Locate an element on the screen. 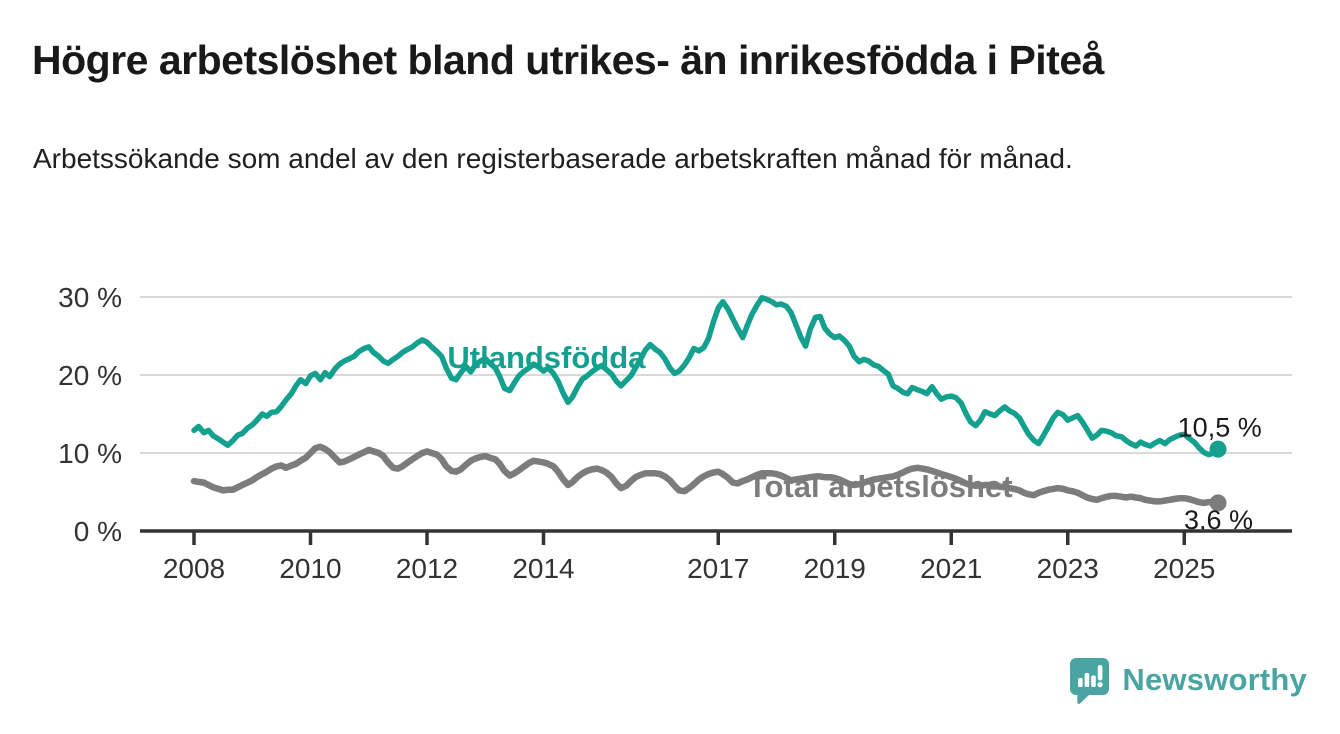 This screenshot has height=734, width=1340. y-tick-label-30: 30 % is located at coordinates (90, 297).